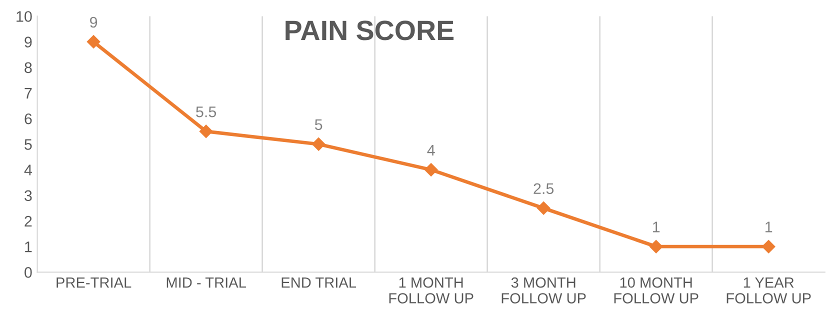 This screenshot has height=324, width=829. What do you see at coordinates (319, 283) in the screenshot?
I see `x-tick-label: END TRIAL` at bounding box center [319, 283].